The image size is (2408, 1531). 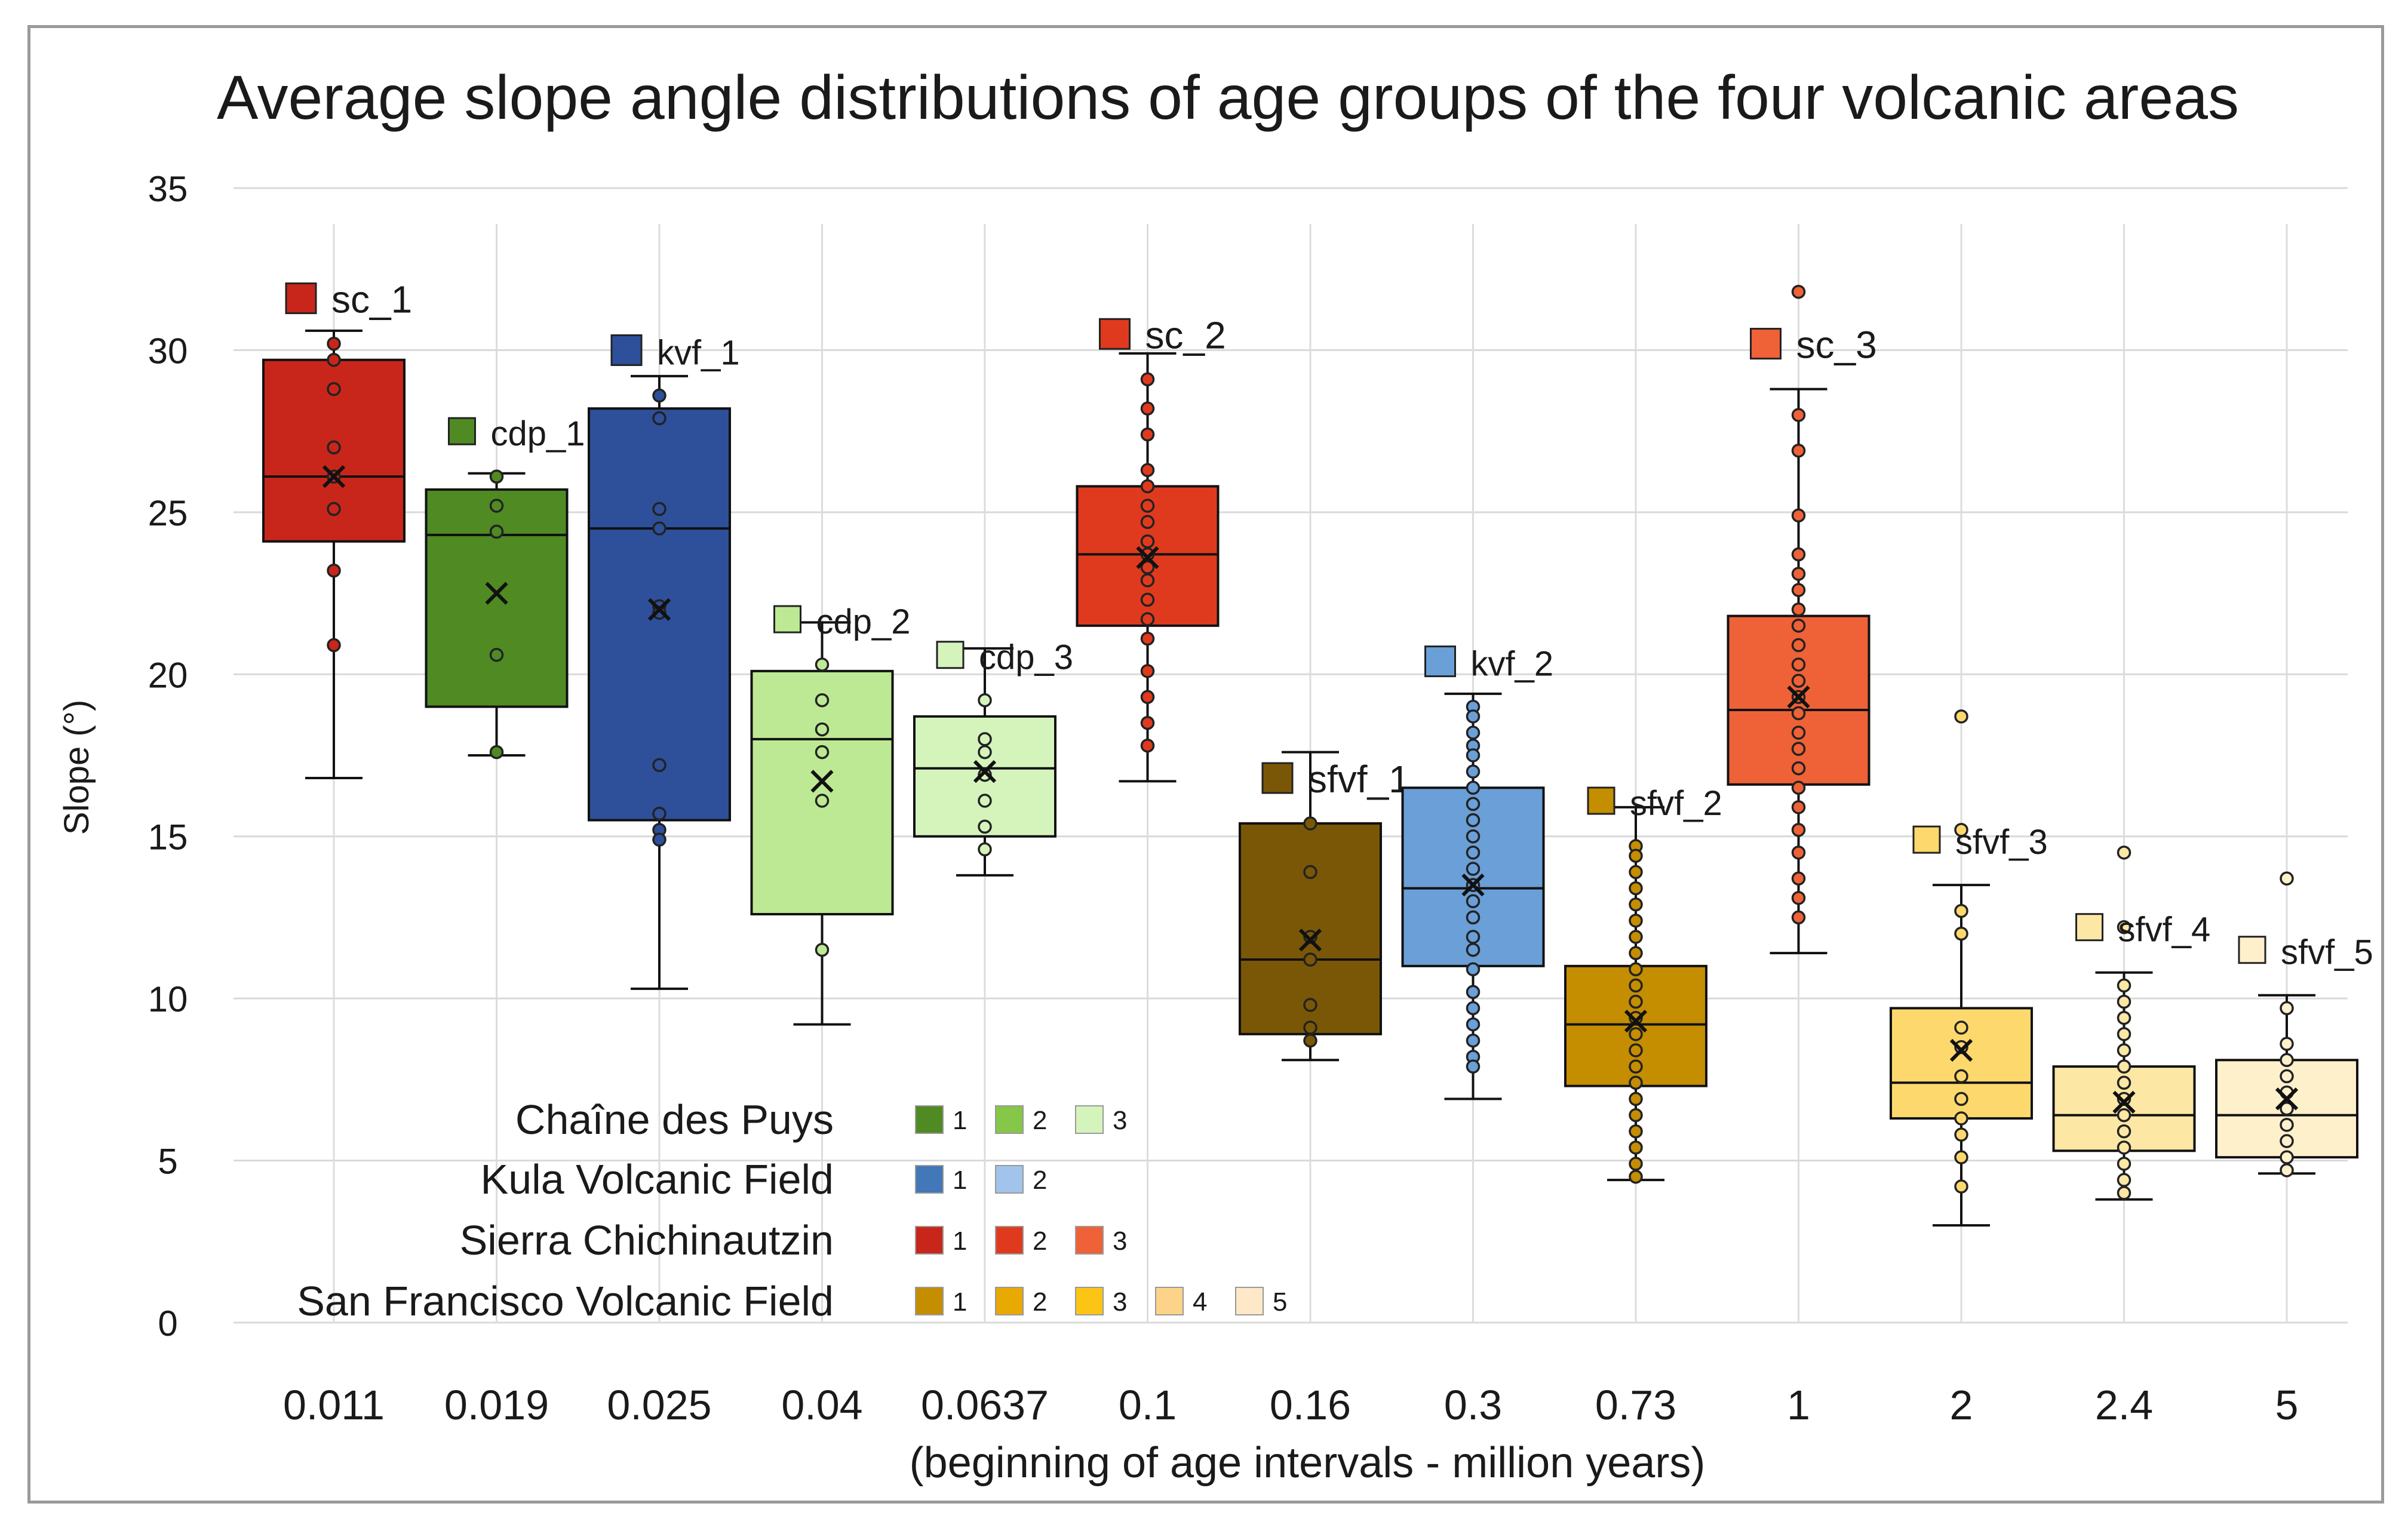 What do you see at coordinates (993, 757) in the screenshot?
I see `box-group-cdp_3: cdp_3` at bounding box center [993, 757].